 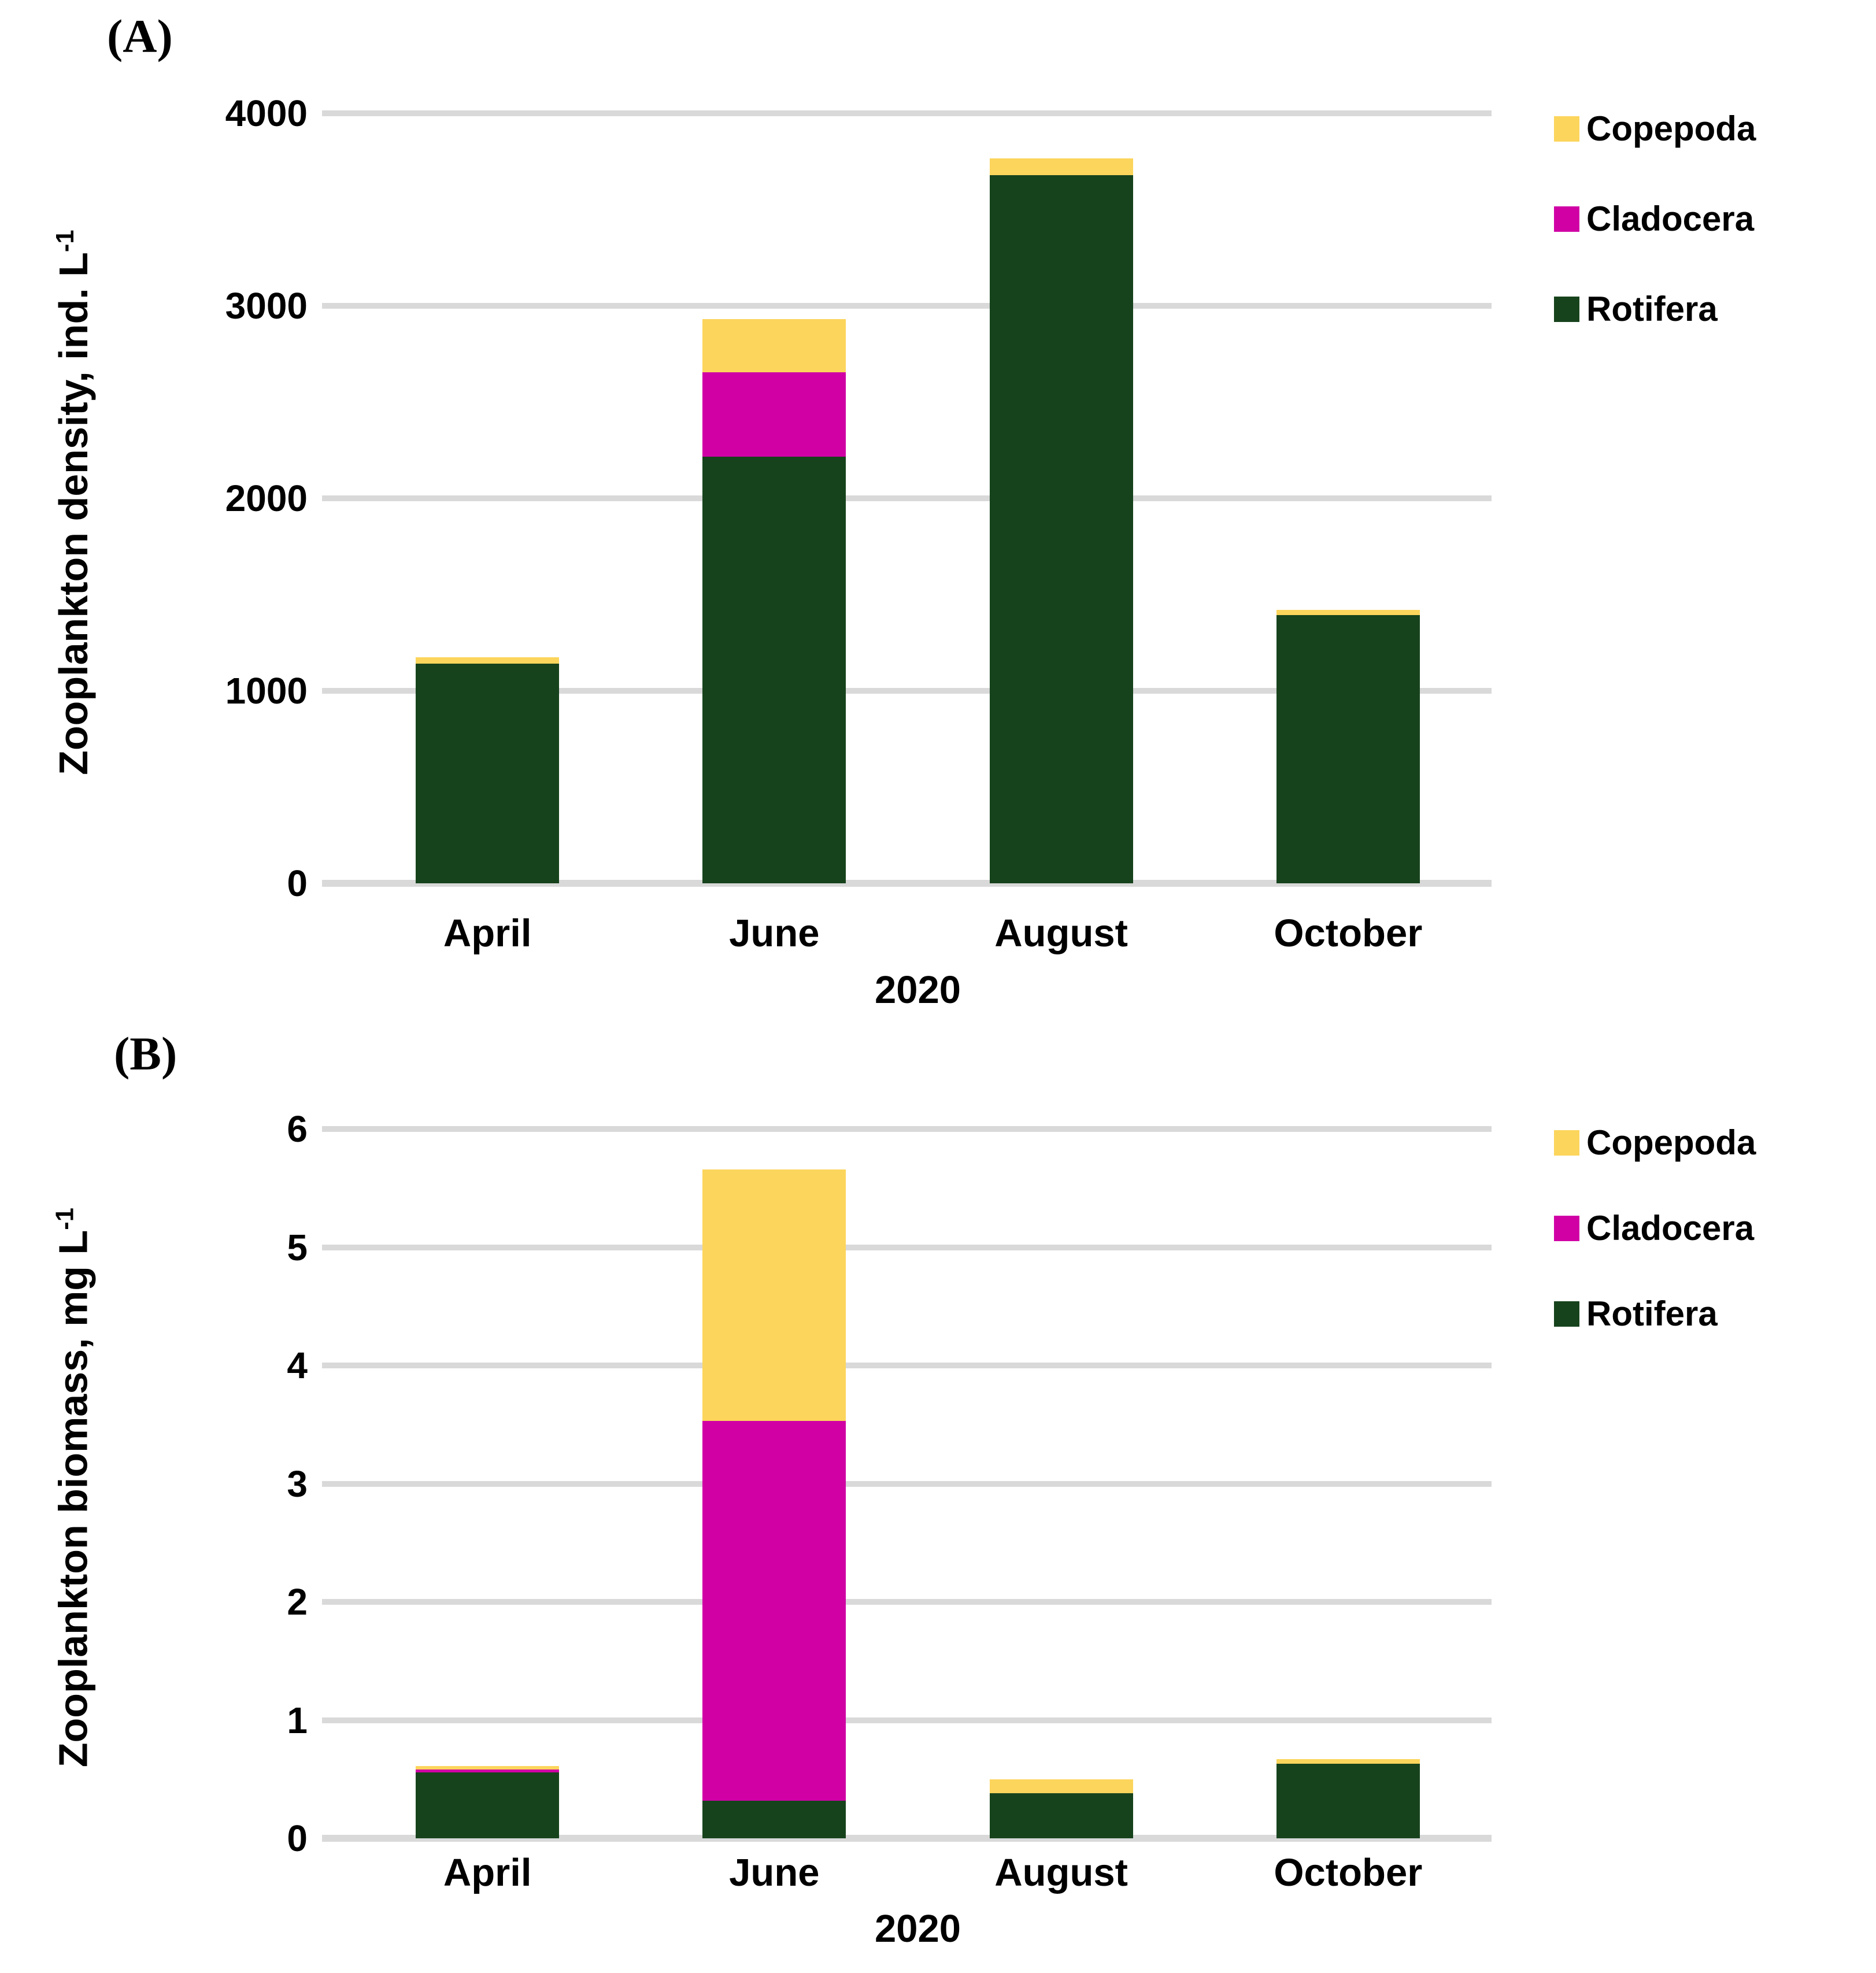 What do you see at coordinates (145, 1053) in the screenshot?
I see `panel-label-b: (B)` at bounding box center [145, 1053].